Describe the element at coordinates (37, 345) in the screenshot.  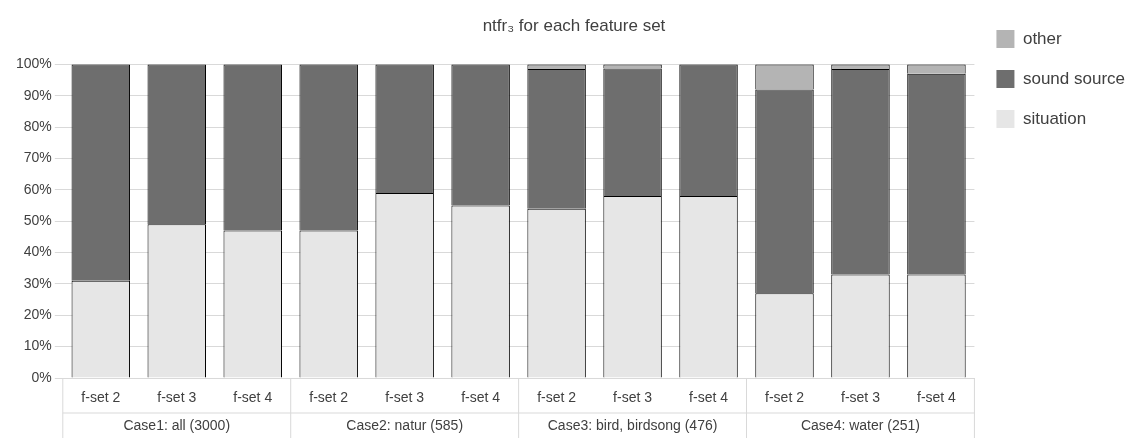
I see `y-tick-label: 10%` at that location.